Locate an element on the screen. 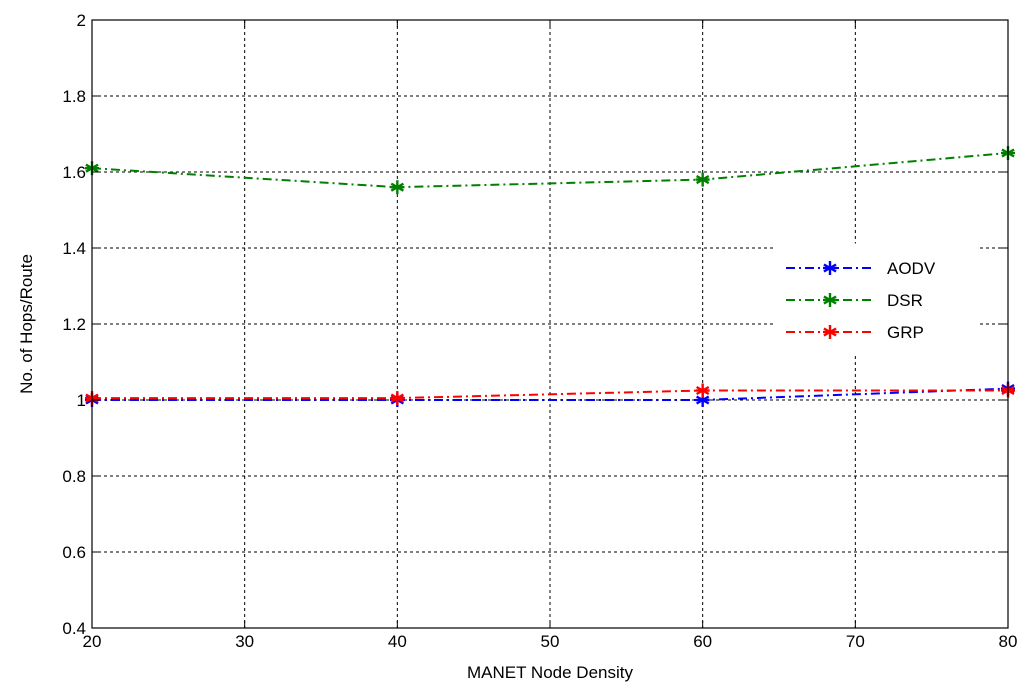 The image size is (1027, 691). legend-item-aodv: AODV is located at coordinates (861, 268).